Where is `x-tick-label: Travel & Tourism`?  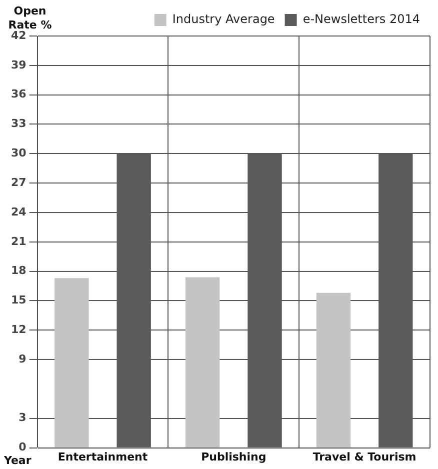
x-tick-label: Travel & Tourism is located at coordinates (364, 457).